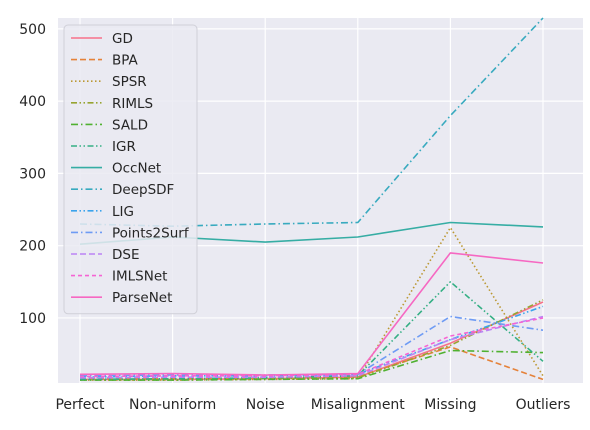  What do you see at coordinates (126, 255) in the screenshot?
I see `legend-label: DSE` at bounding box center [126, 255].